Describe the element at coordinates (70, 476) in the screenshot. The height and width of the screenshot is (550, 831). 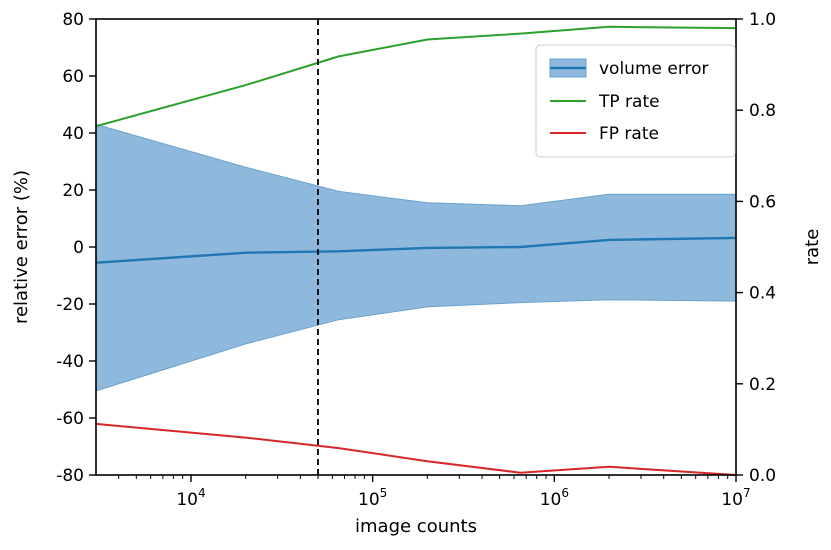
I see `left-tick-label: -80` at that location.